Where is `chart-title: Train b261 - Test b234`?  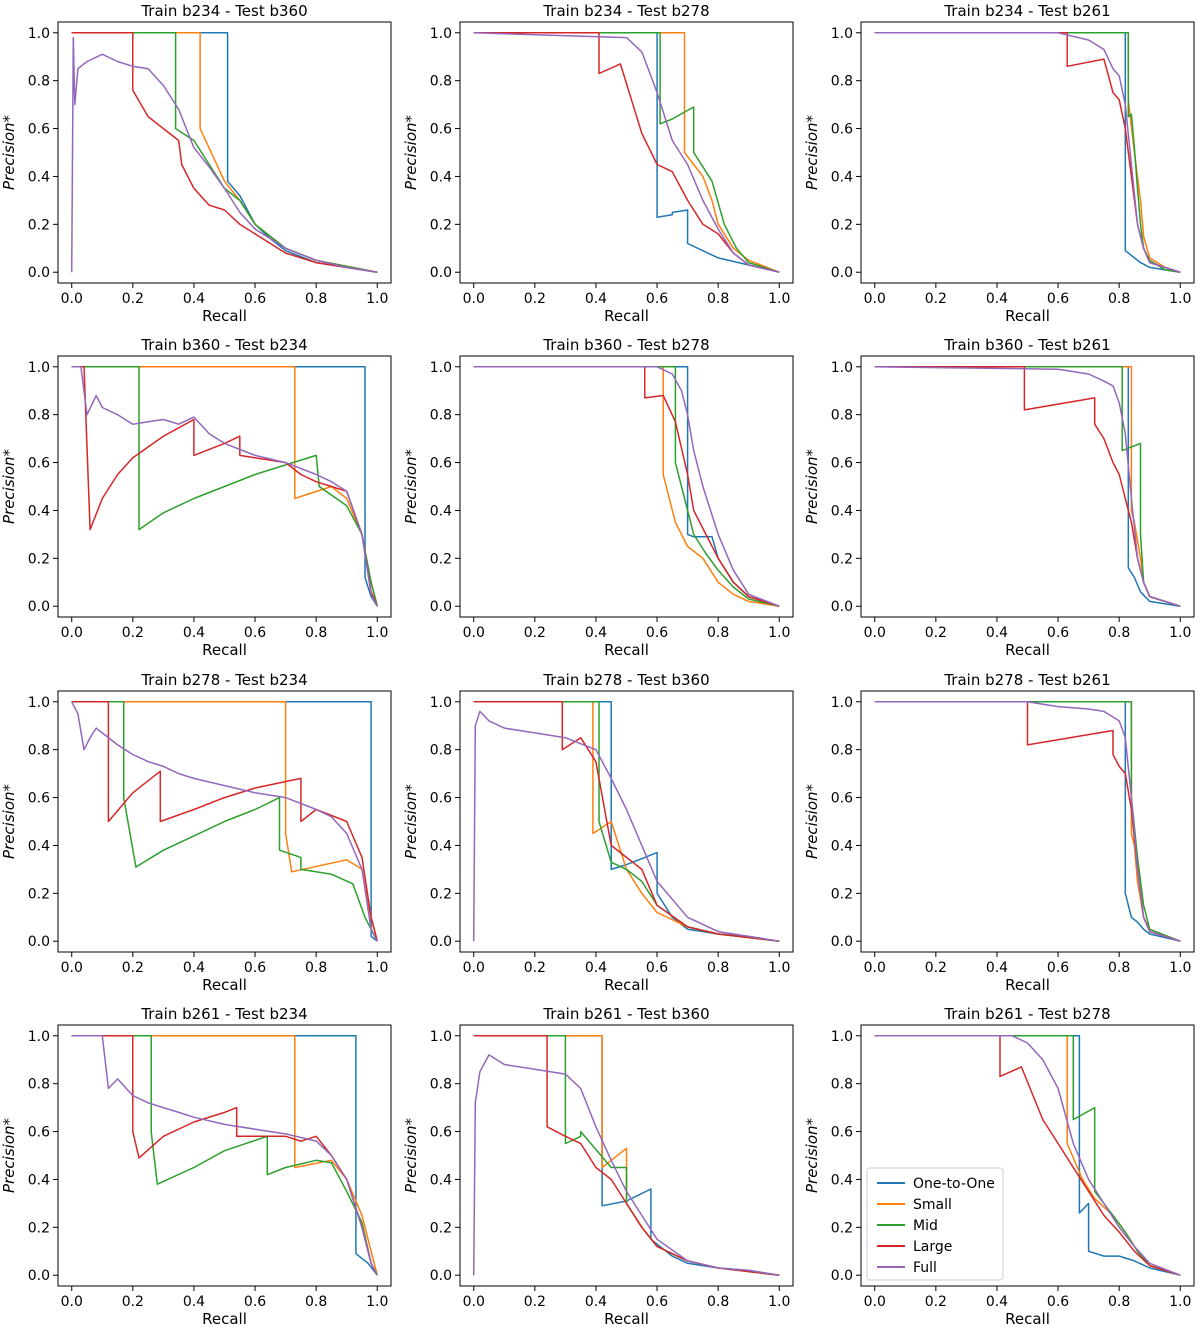
chart-title: Train b261 - Test b234 is located at coordinates (223, 1014).